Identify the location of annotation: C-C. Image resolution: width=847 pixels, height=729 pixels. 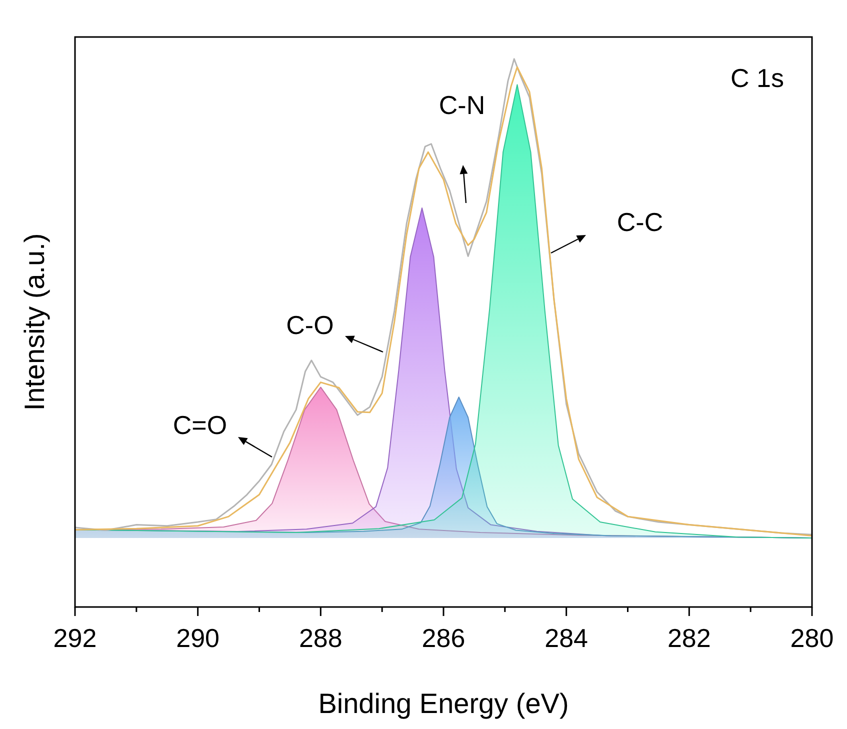
(640, 222).